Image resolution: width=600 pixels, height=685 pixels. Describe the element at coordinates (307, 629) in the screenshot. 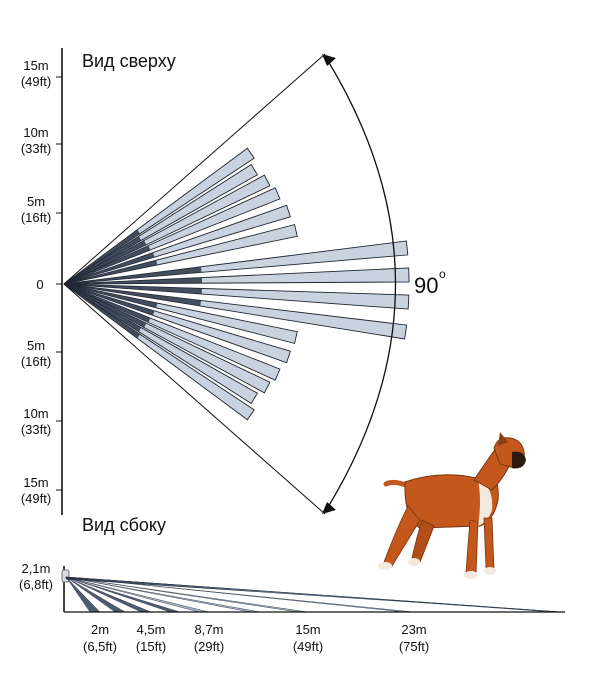

I see `x-tick-label: 15m` at that location.